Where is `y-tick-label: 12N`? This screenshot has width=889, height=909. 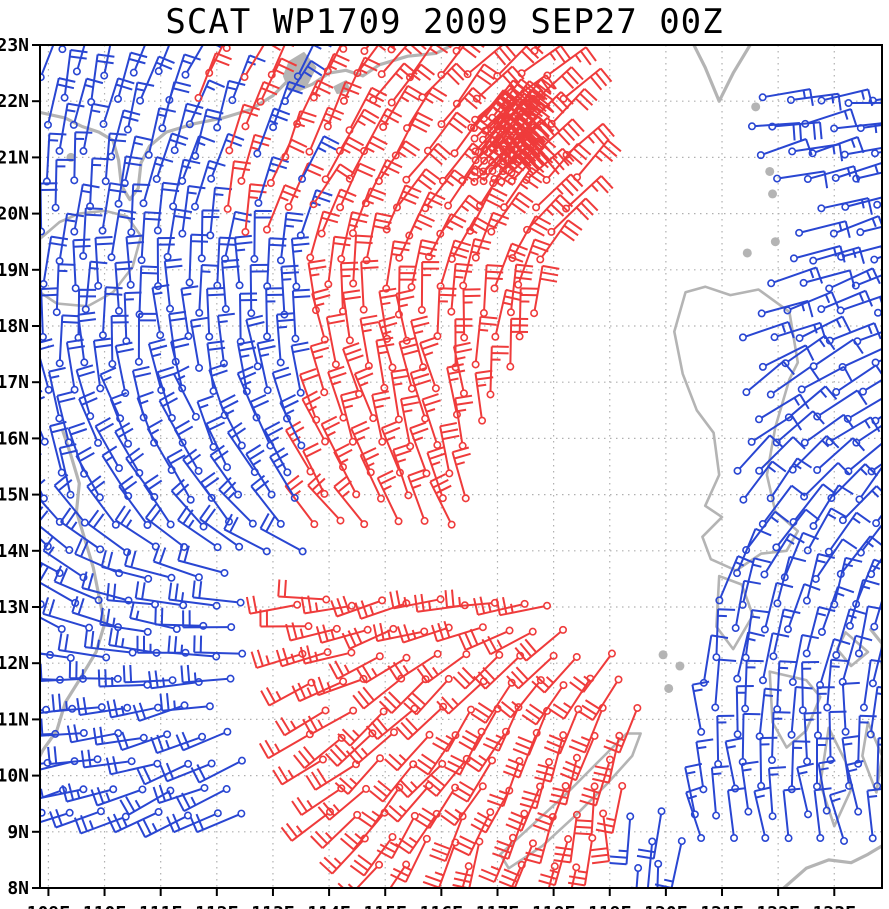 y-tick-label: 12N is located at coordinates (14, 663).